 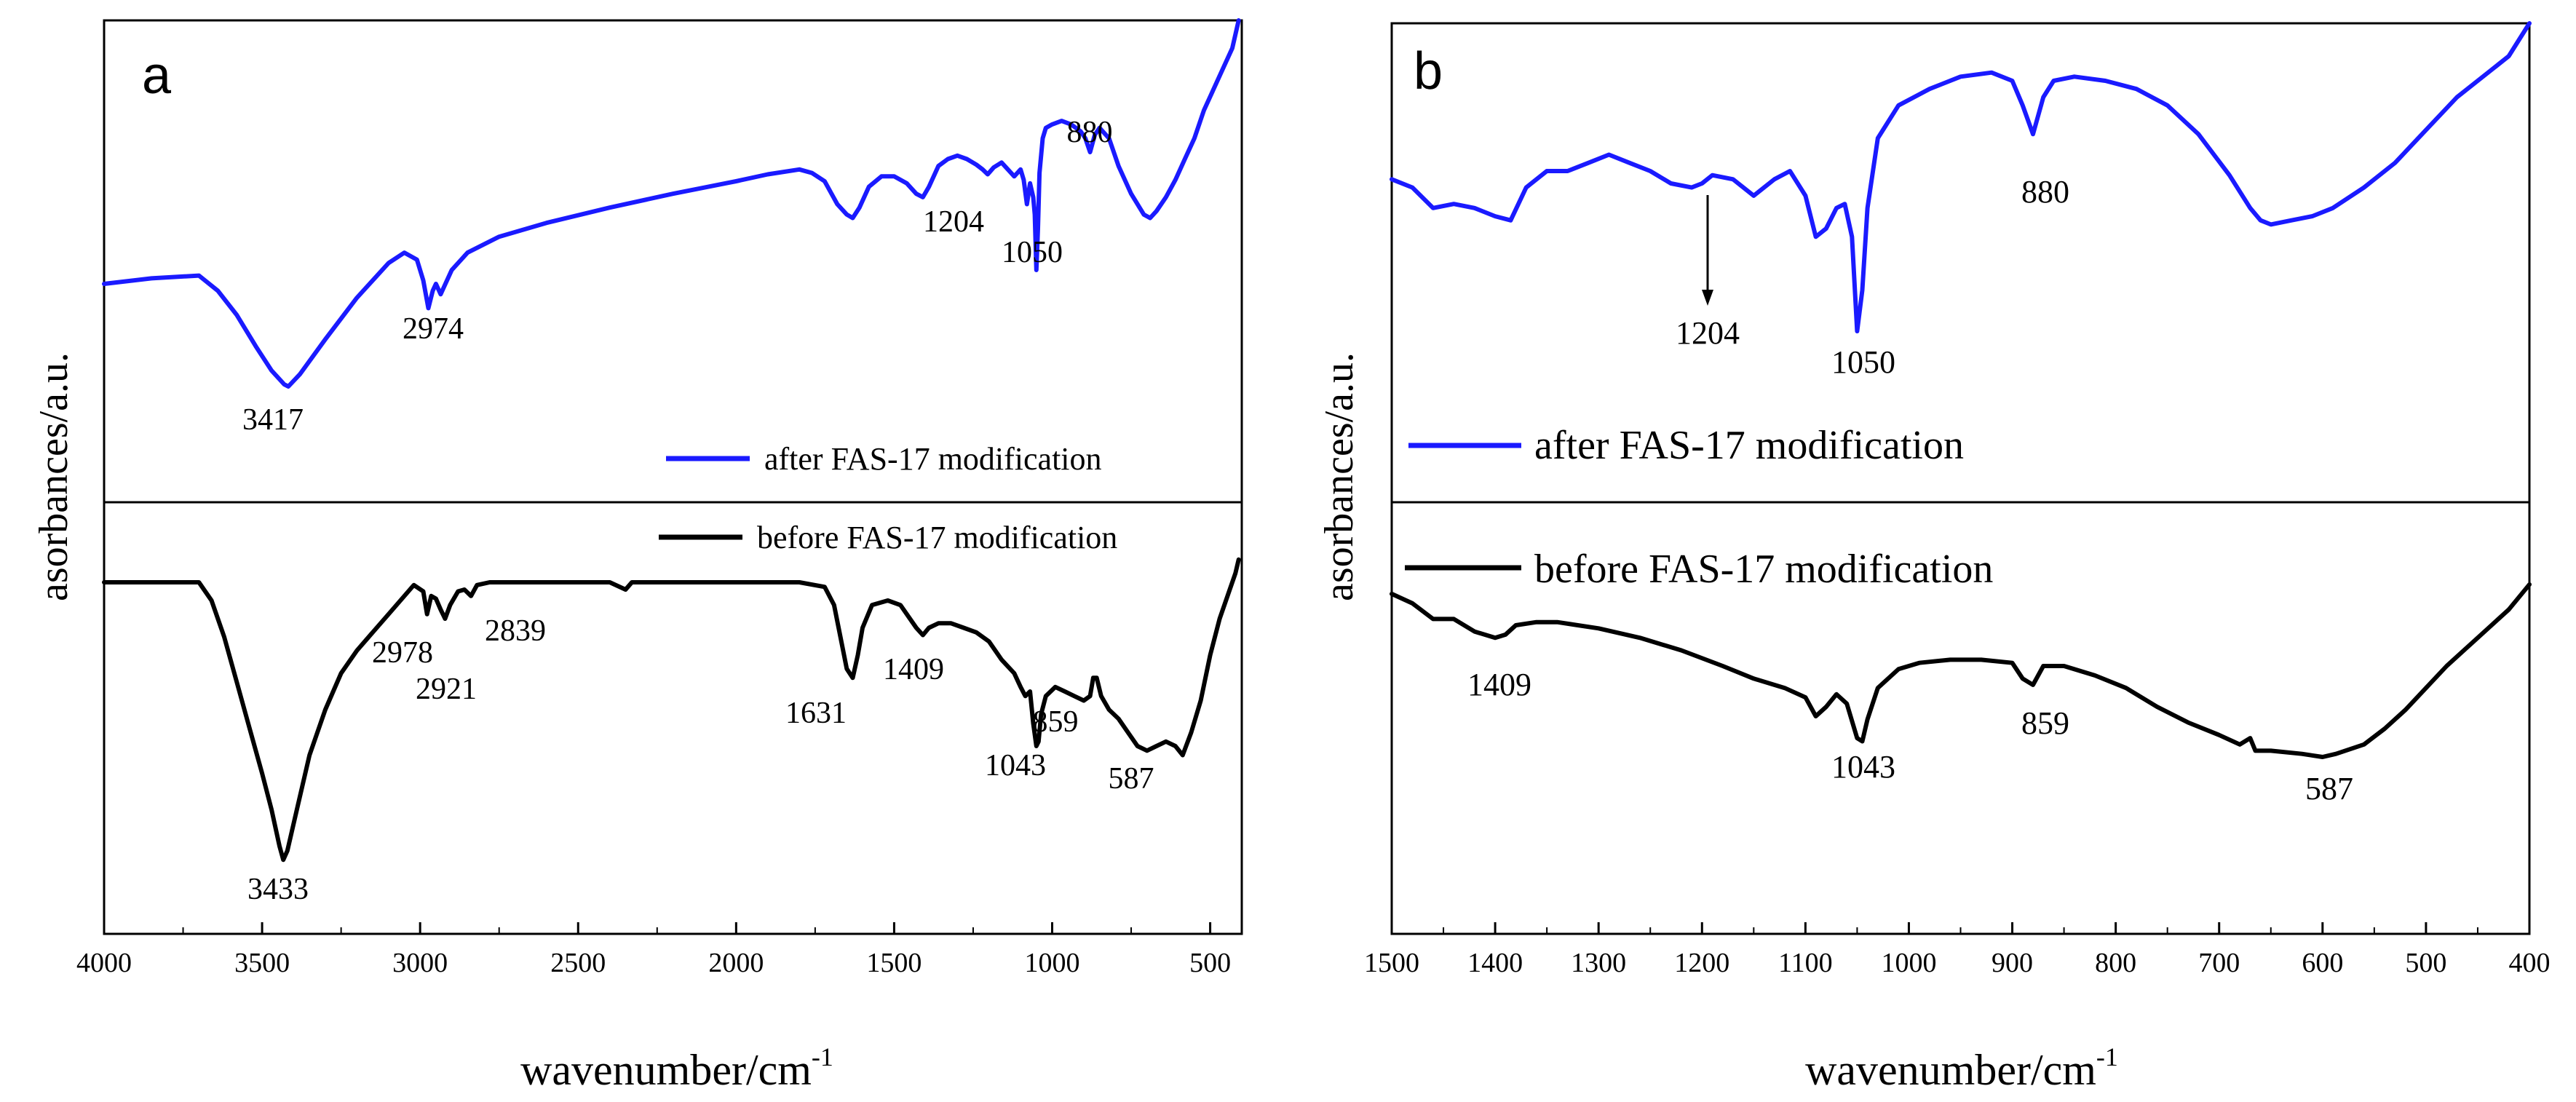 What do you see at coordinates (402, 653) in the screenshot?
I see `peak-label-before-2978: 2978` at bounding box center [402, 653].